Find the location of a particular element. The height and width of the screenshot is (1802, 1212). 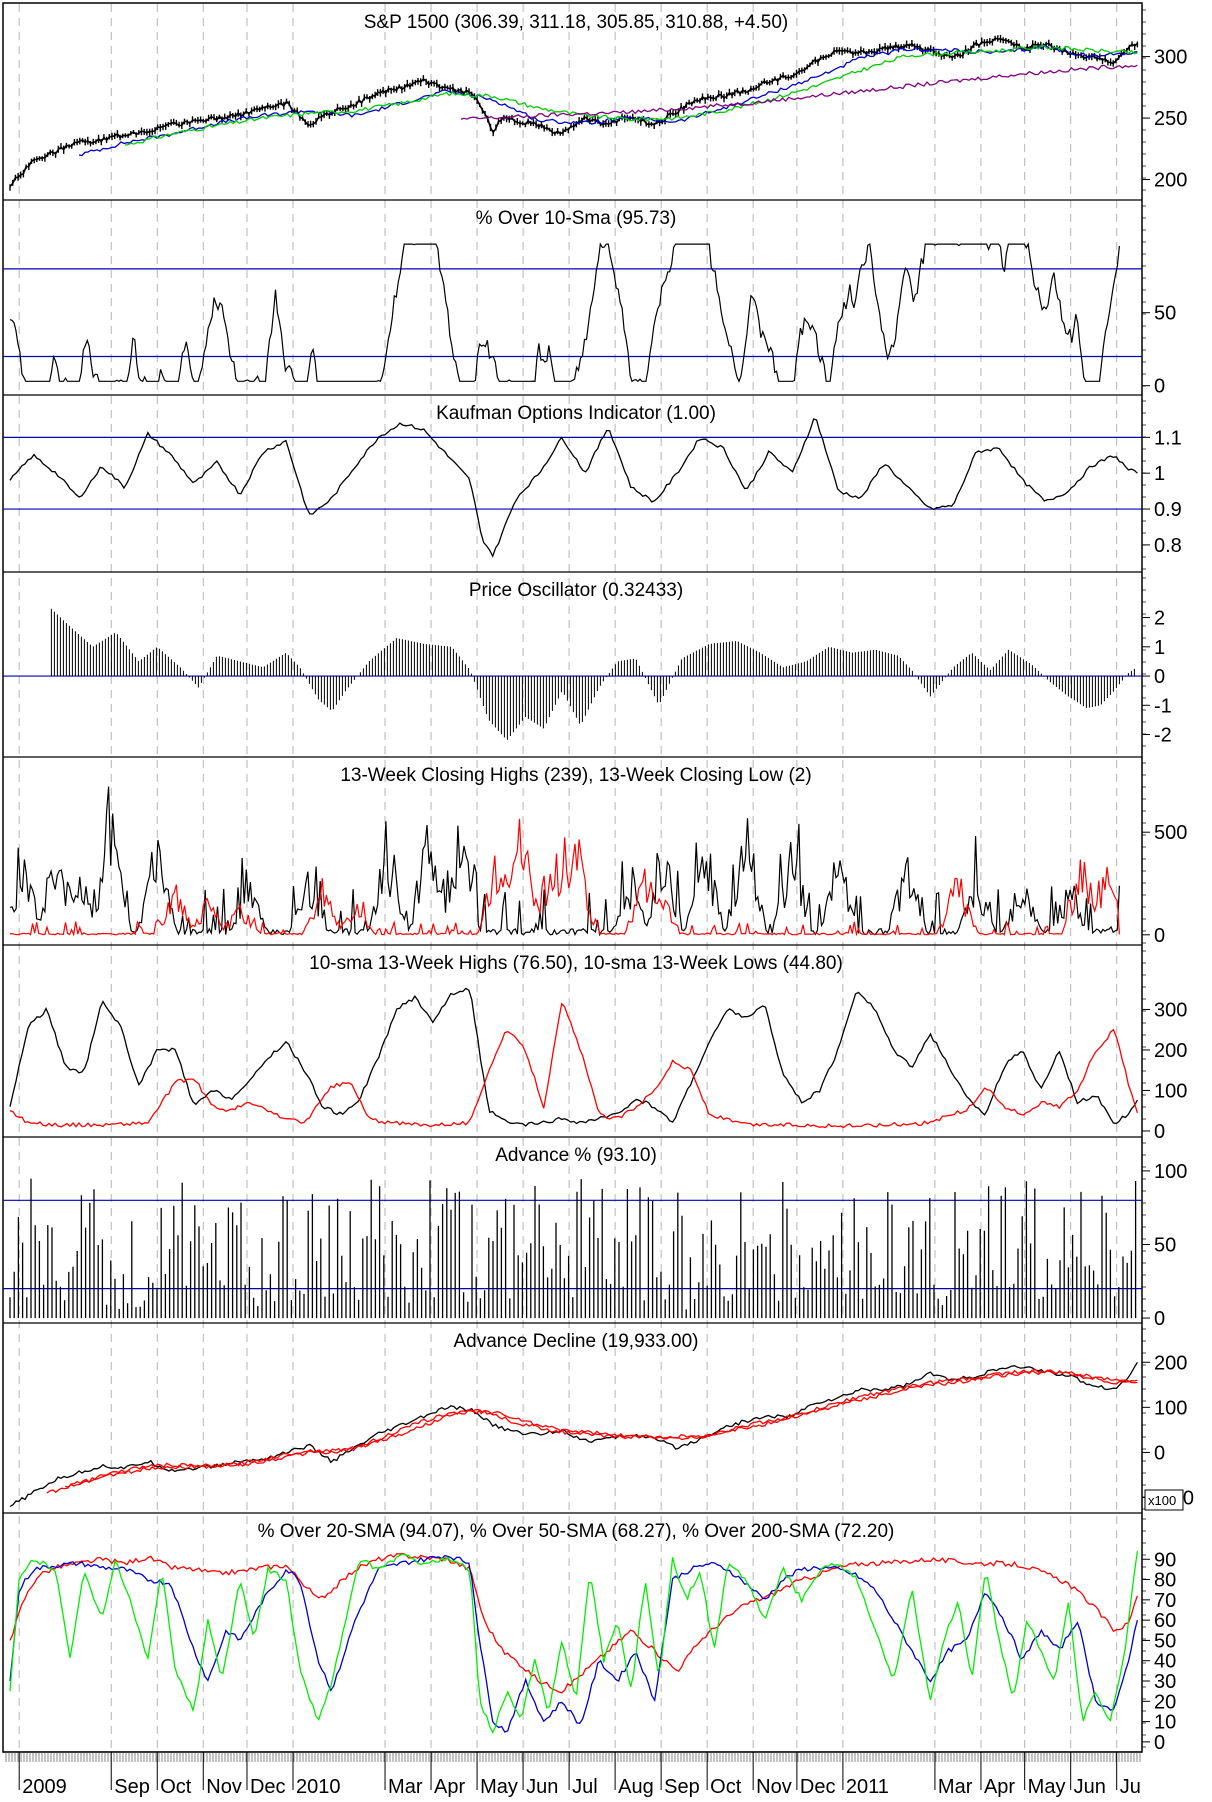

month-label: Ju is located at coordinates (1130, 1787).